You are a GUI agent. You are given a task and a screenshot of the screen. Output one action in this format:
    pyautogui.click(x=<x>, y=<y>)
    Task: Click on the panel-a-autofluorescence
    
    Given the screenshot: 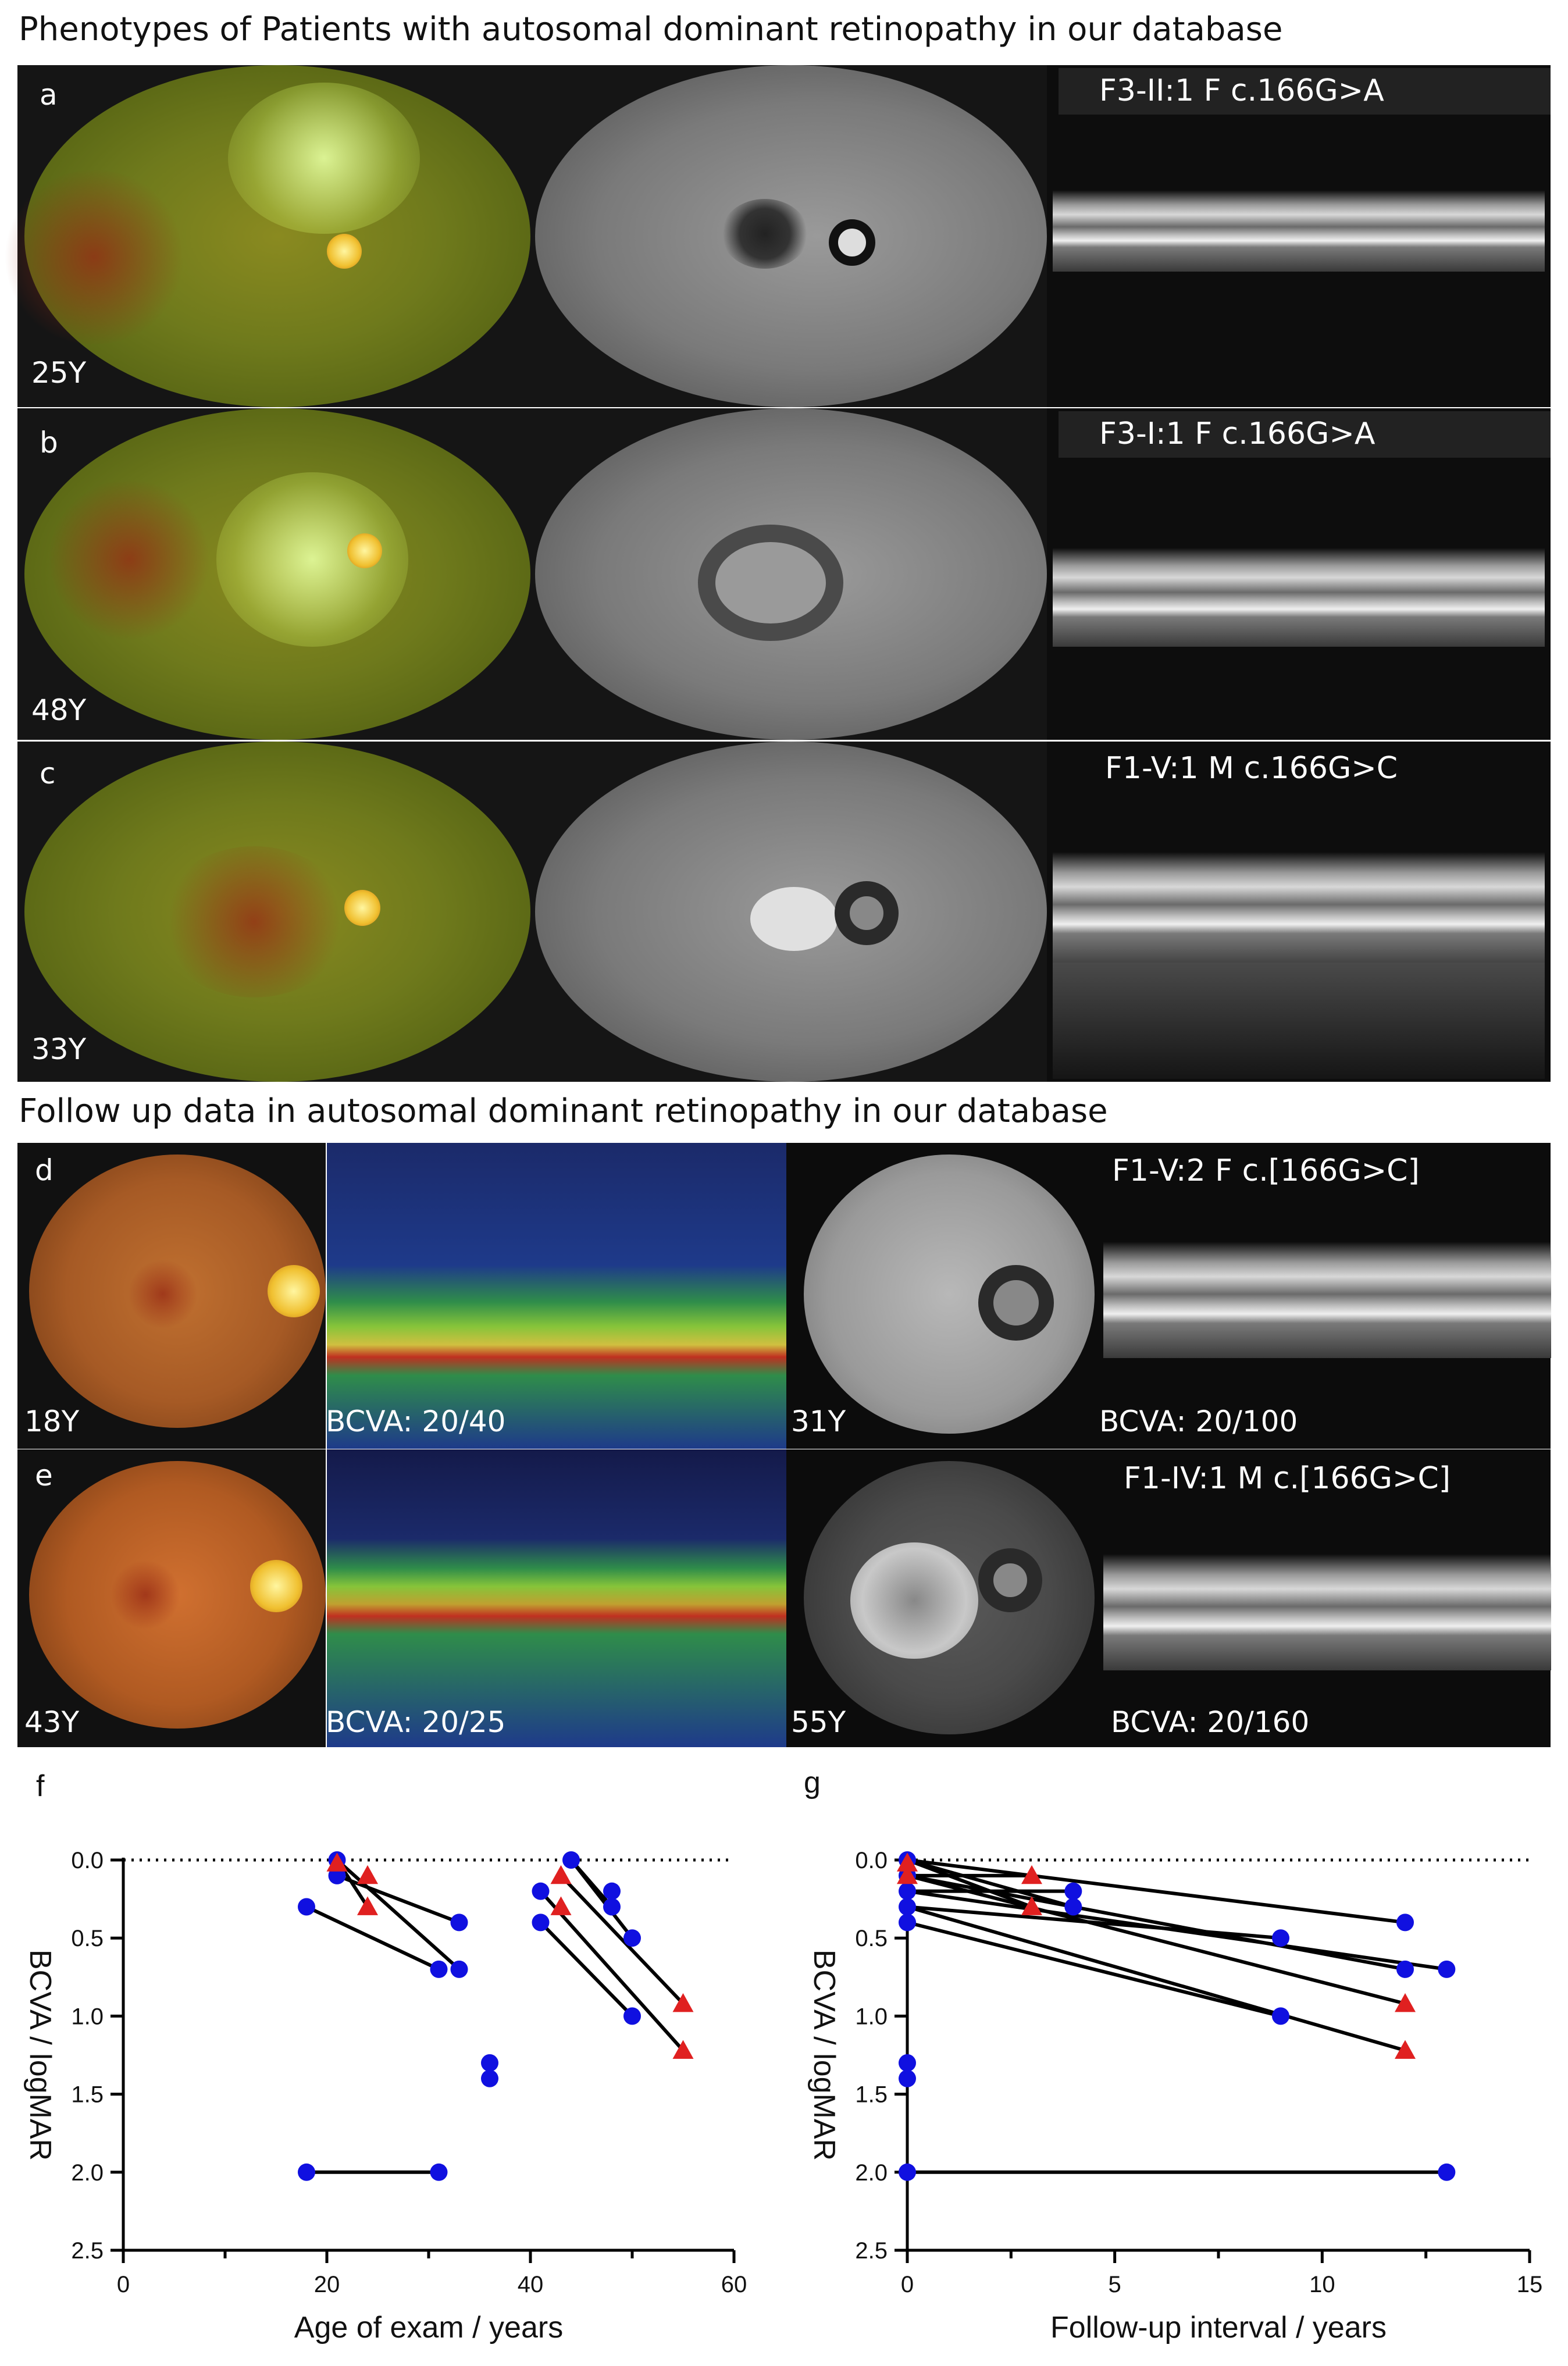 What is the action you would take?
    pyautogui.click(x=791, y=236)
    